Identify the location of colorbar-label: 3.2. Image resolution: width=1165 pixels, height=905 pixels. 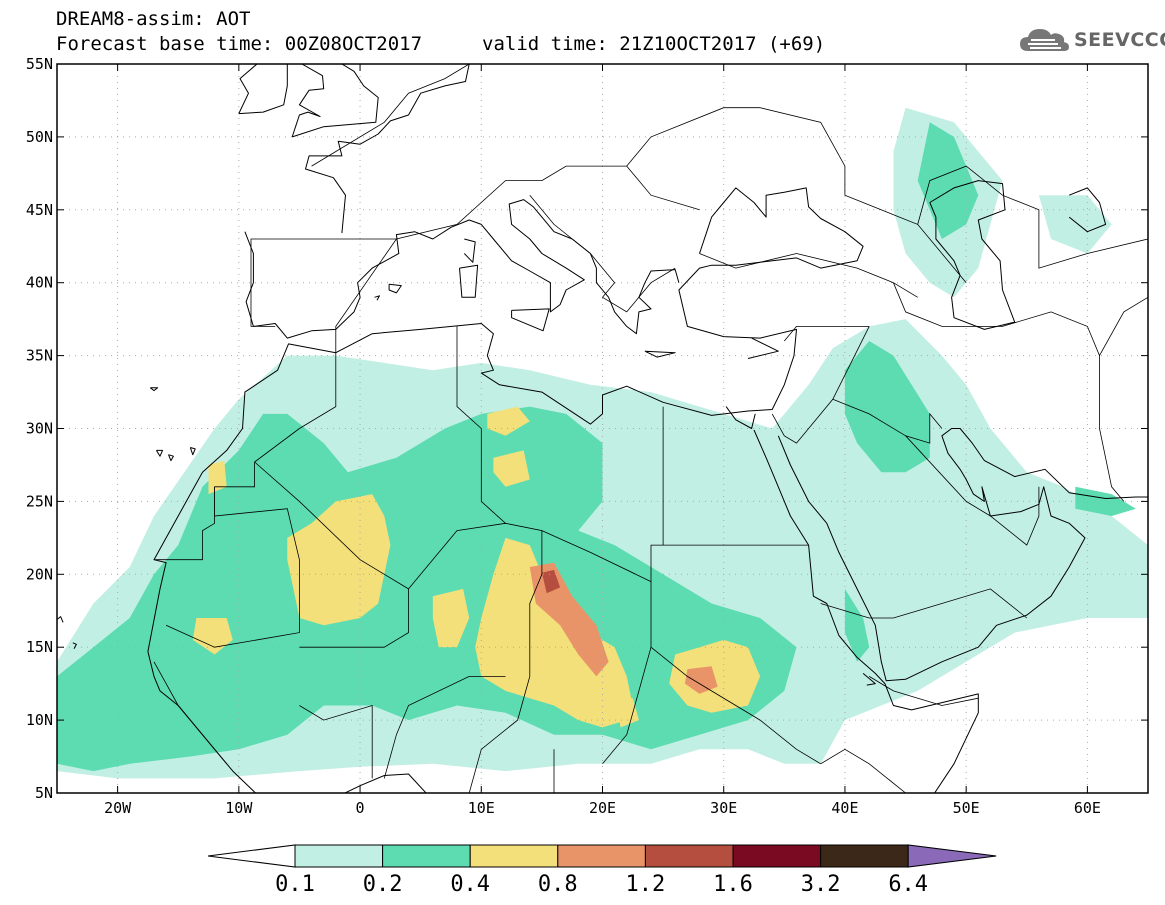
(821, 884).